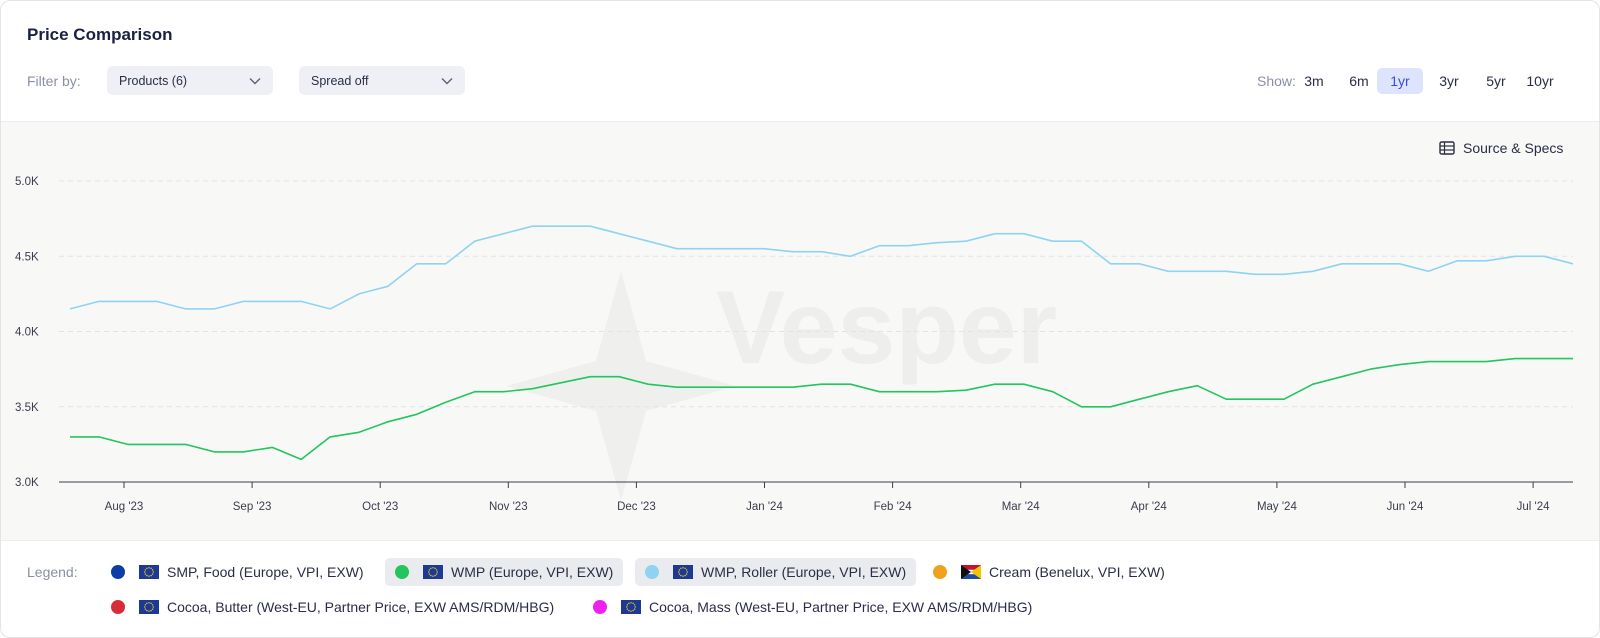 Image resolution: width=1600 pixels, height=638 pixels. What do you see at coordinates (636, 507) in the screenshot?
I see `x-tick-label: Dec '23` at bounding box center [636, 507].